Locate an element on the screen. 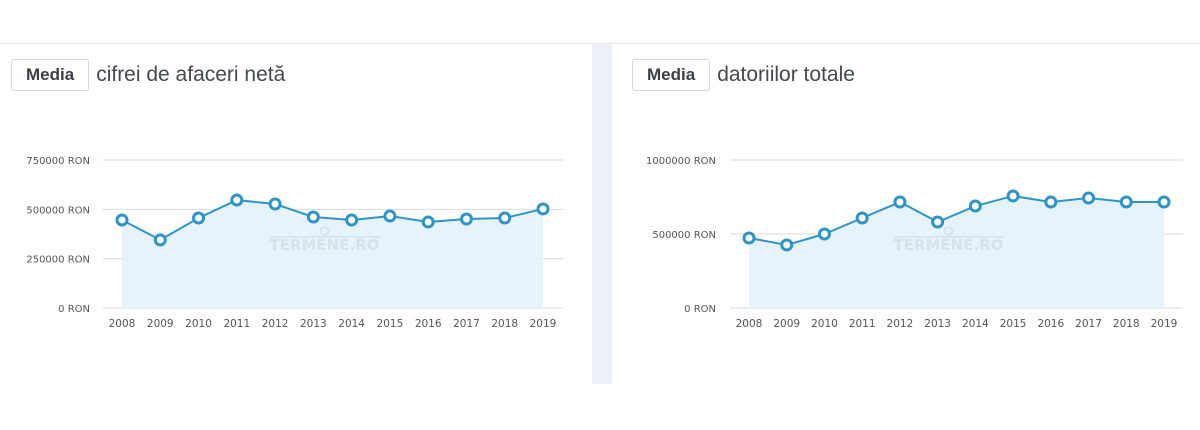 The image size is (1200, 430). y-tick-label: 1000000 RON is located at coordinates (681, 161).